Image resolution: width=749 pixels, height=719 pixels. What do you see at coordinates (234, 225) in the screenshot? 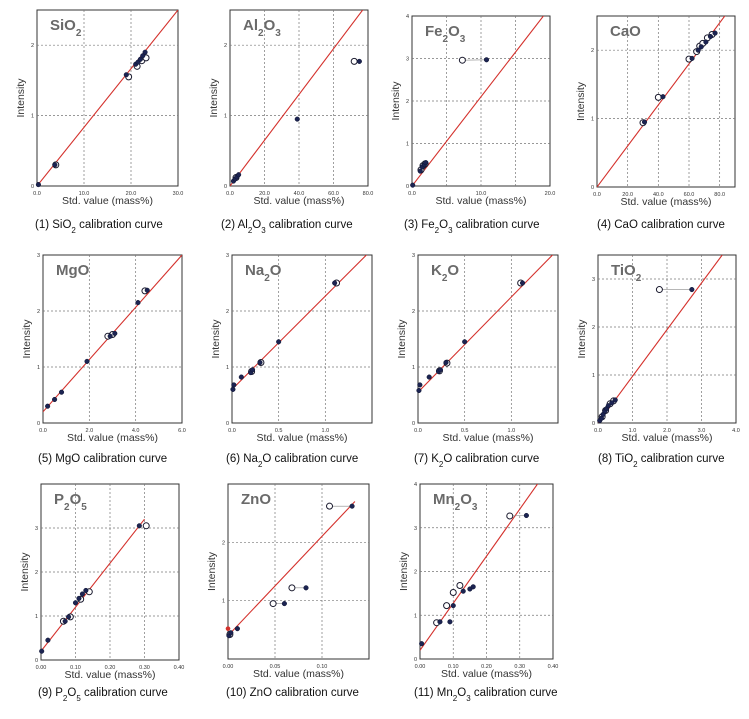
I see `caption-prefix: (2) Al` at bounding box center [234, 225].